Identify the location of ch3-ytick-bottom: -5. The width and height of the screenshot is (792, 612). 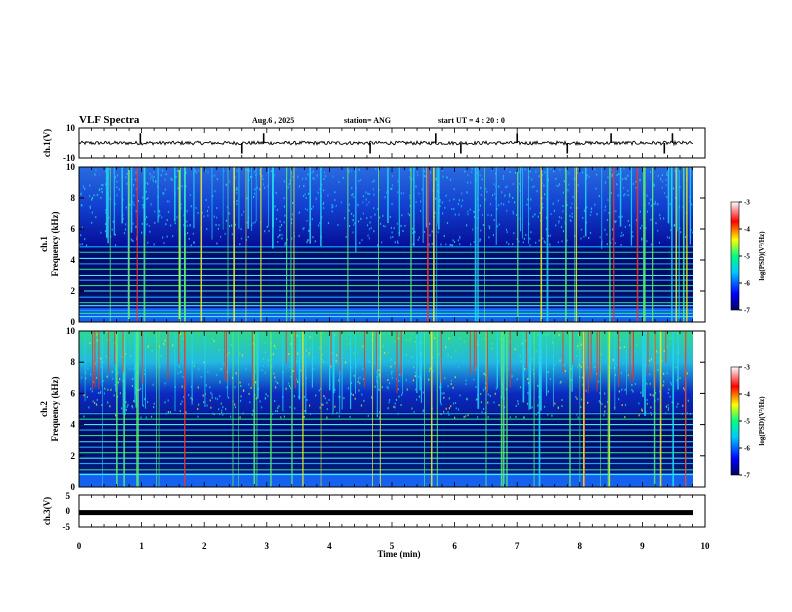
(67, 527).